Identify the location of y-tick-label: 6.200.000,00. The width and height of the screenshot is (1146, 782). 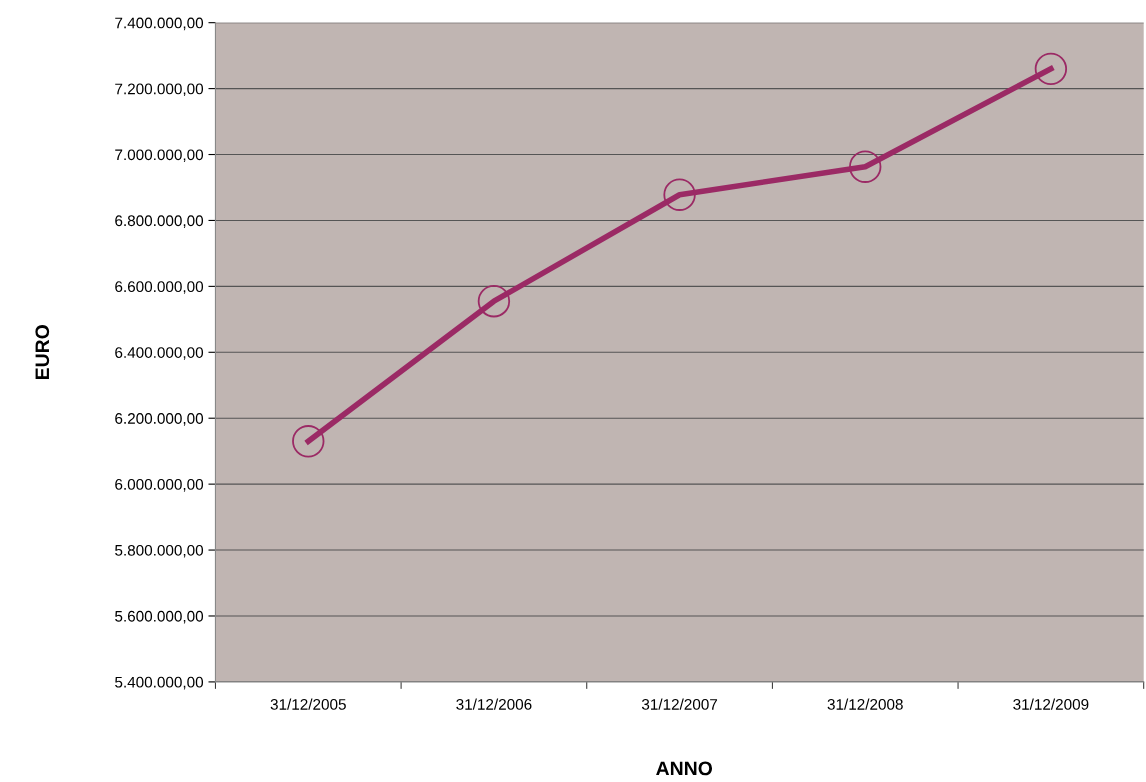
(159, 419).